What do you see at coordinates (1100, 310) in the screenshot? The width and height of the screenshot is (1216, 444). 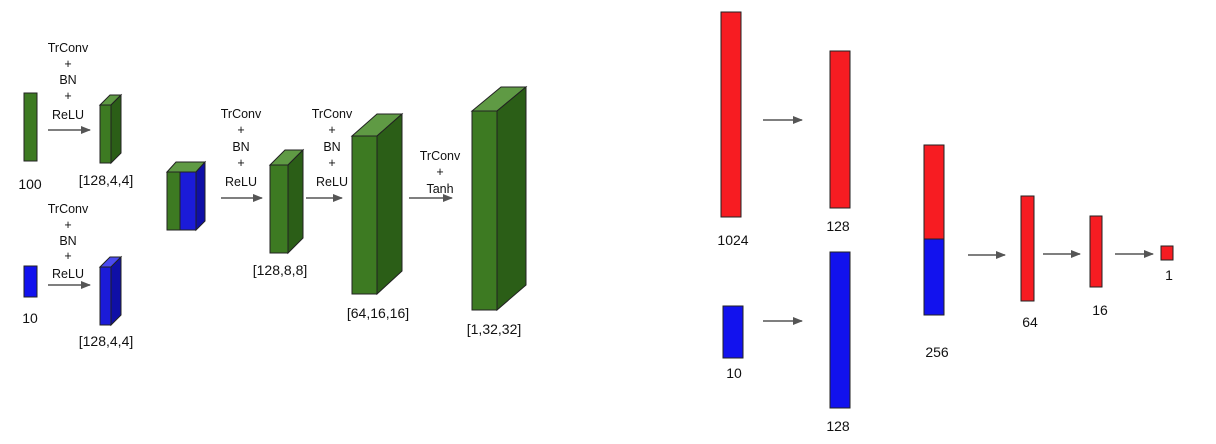 I see `hidden-16-size-label: 16` at bounding box center [1100, 310].